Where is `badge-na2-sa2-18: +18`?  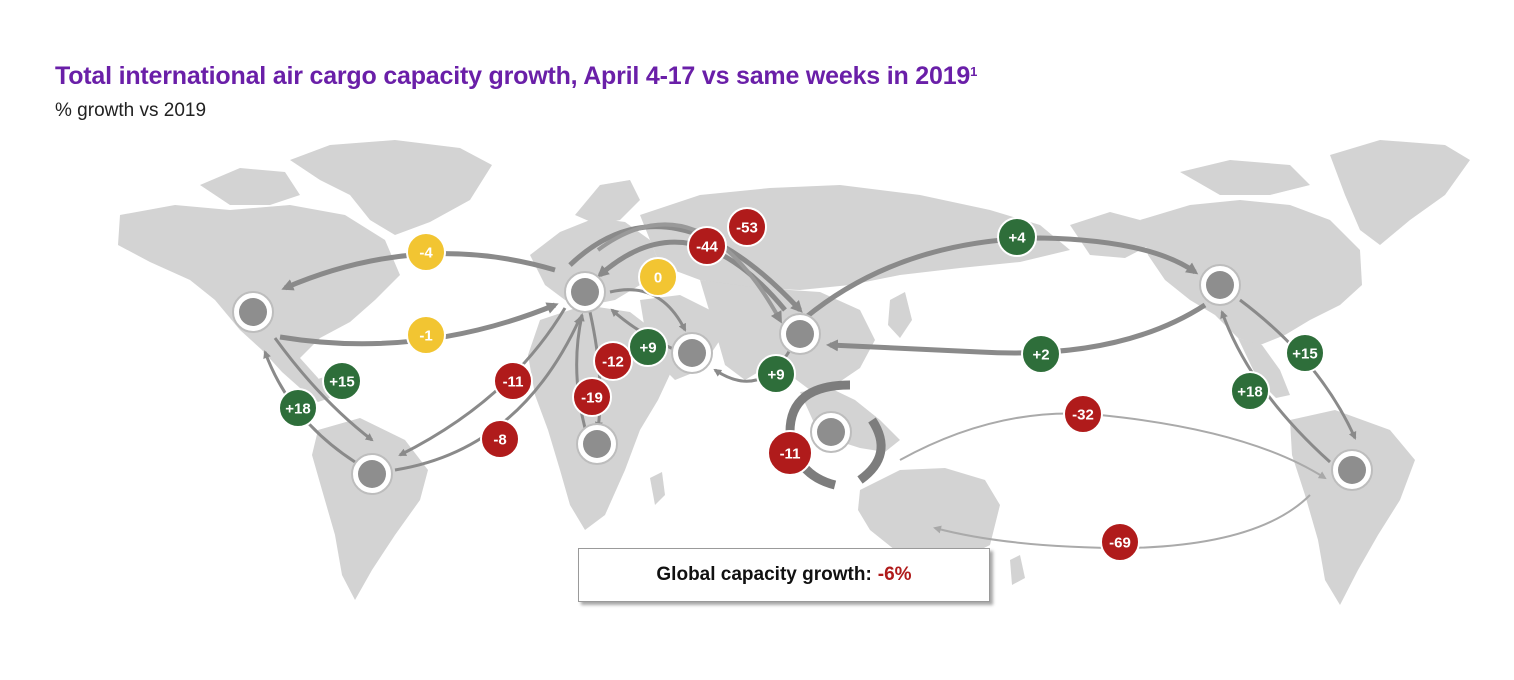 badge-na2-sa2-18: +18 is located at coordinates (1250, 391).